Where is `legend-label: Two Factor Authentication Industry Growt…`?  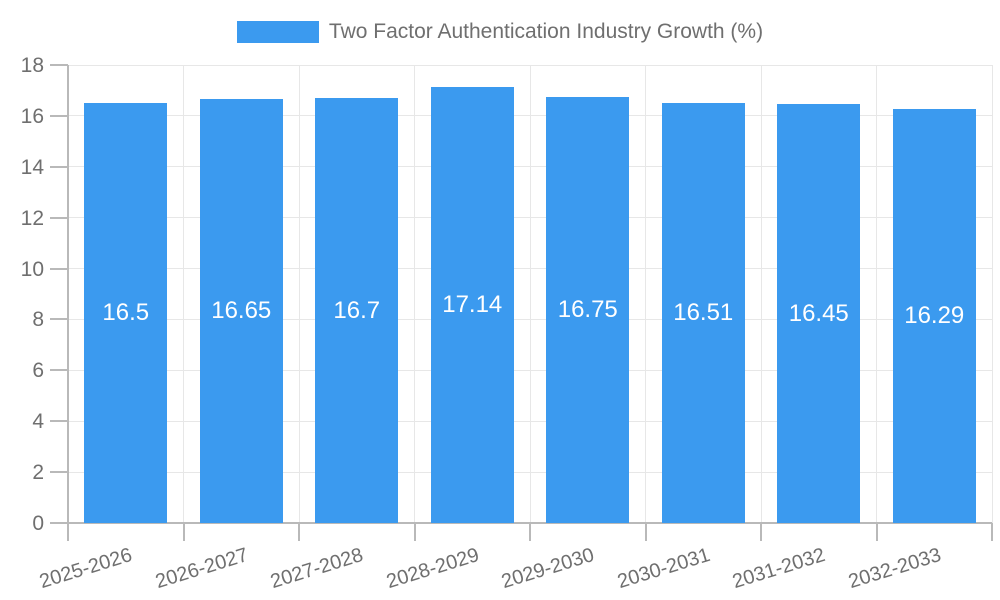
legend-label: Two Factor Authentication Industry Growt… is located at coordinates (546, 31).